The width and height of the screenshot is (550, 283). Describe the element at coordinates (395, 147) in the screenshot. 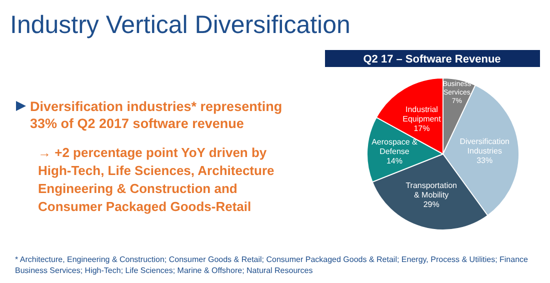

I see `slice-label: Aerospace & Defense` at that location.